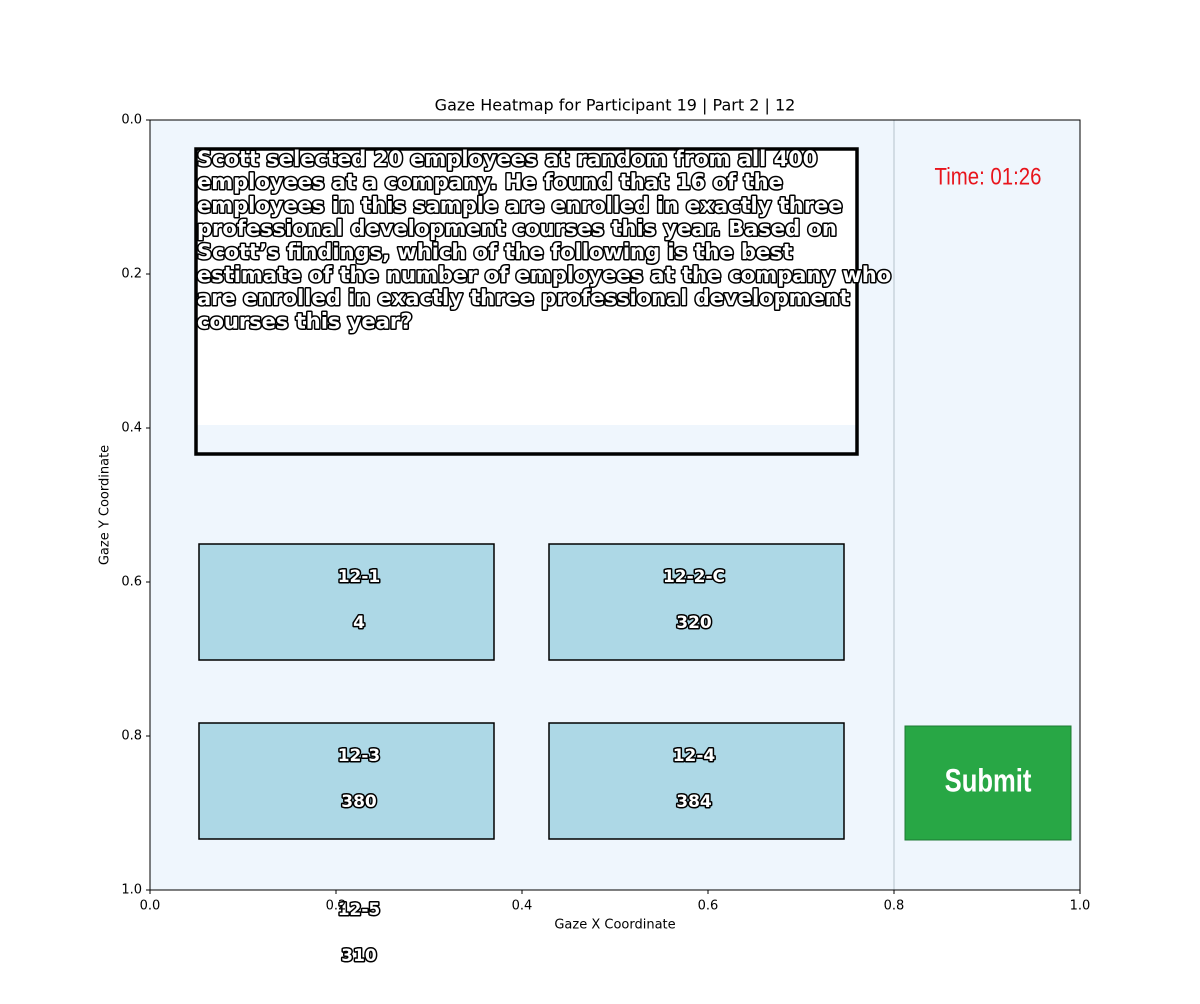 Image resolution: width=1200 pixels, height=1004 pixels. What do you see at coordinates (894, 906) in the screenshot?
I see `x-tick-label: 0.8` at bounding box center [894, 906].